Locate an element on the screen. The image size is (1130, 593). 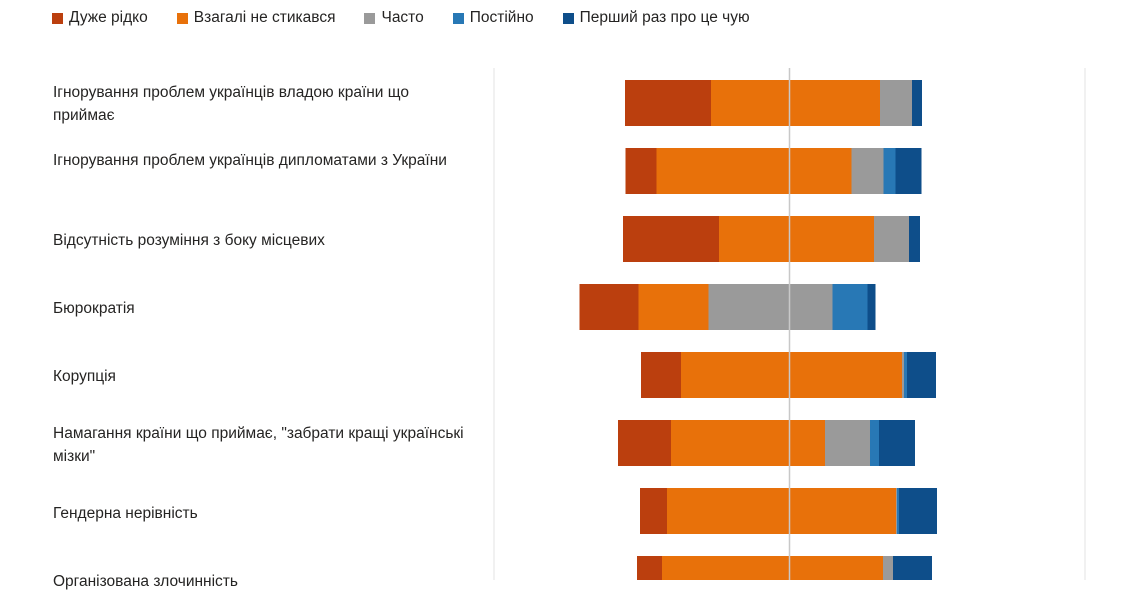
legend-item-never-encountered: Взагалі не стикався is located at coordinates (256, 18).